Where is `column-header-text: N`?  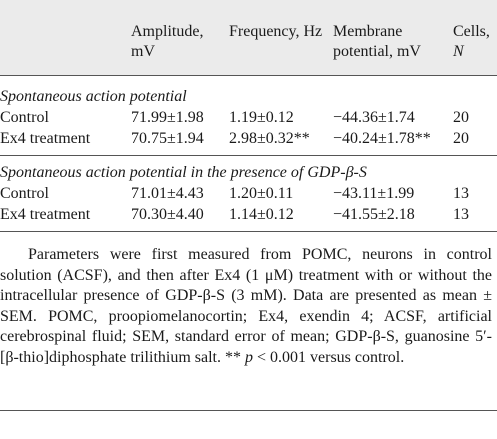
column-header-text: N is located at coordinates (458, 51).